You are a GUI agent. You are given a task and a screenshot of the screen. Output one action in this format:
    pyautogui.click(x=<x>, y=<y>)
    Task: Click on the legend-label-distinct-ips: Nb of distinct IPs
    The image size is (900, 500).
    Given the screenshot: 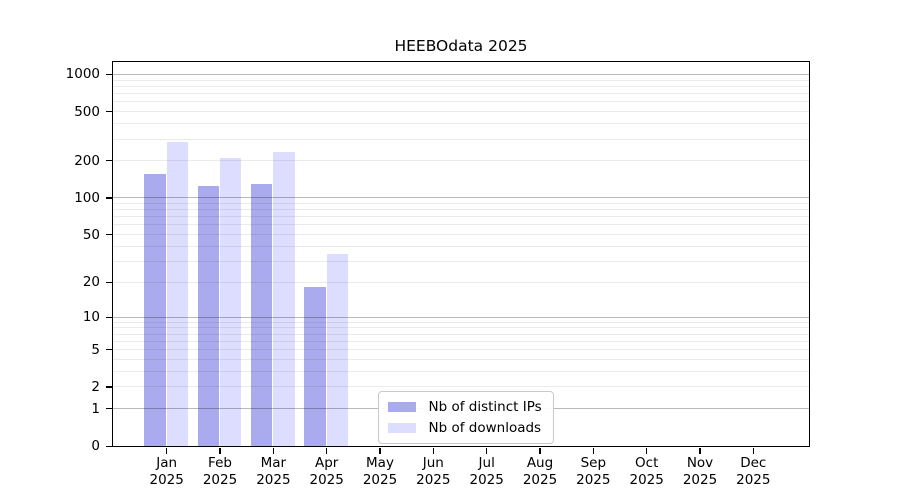 What is the action you would take?
    pyautogui.click(x=485, y=406)
    